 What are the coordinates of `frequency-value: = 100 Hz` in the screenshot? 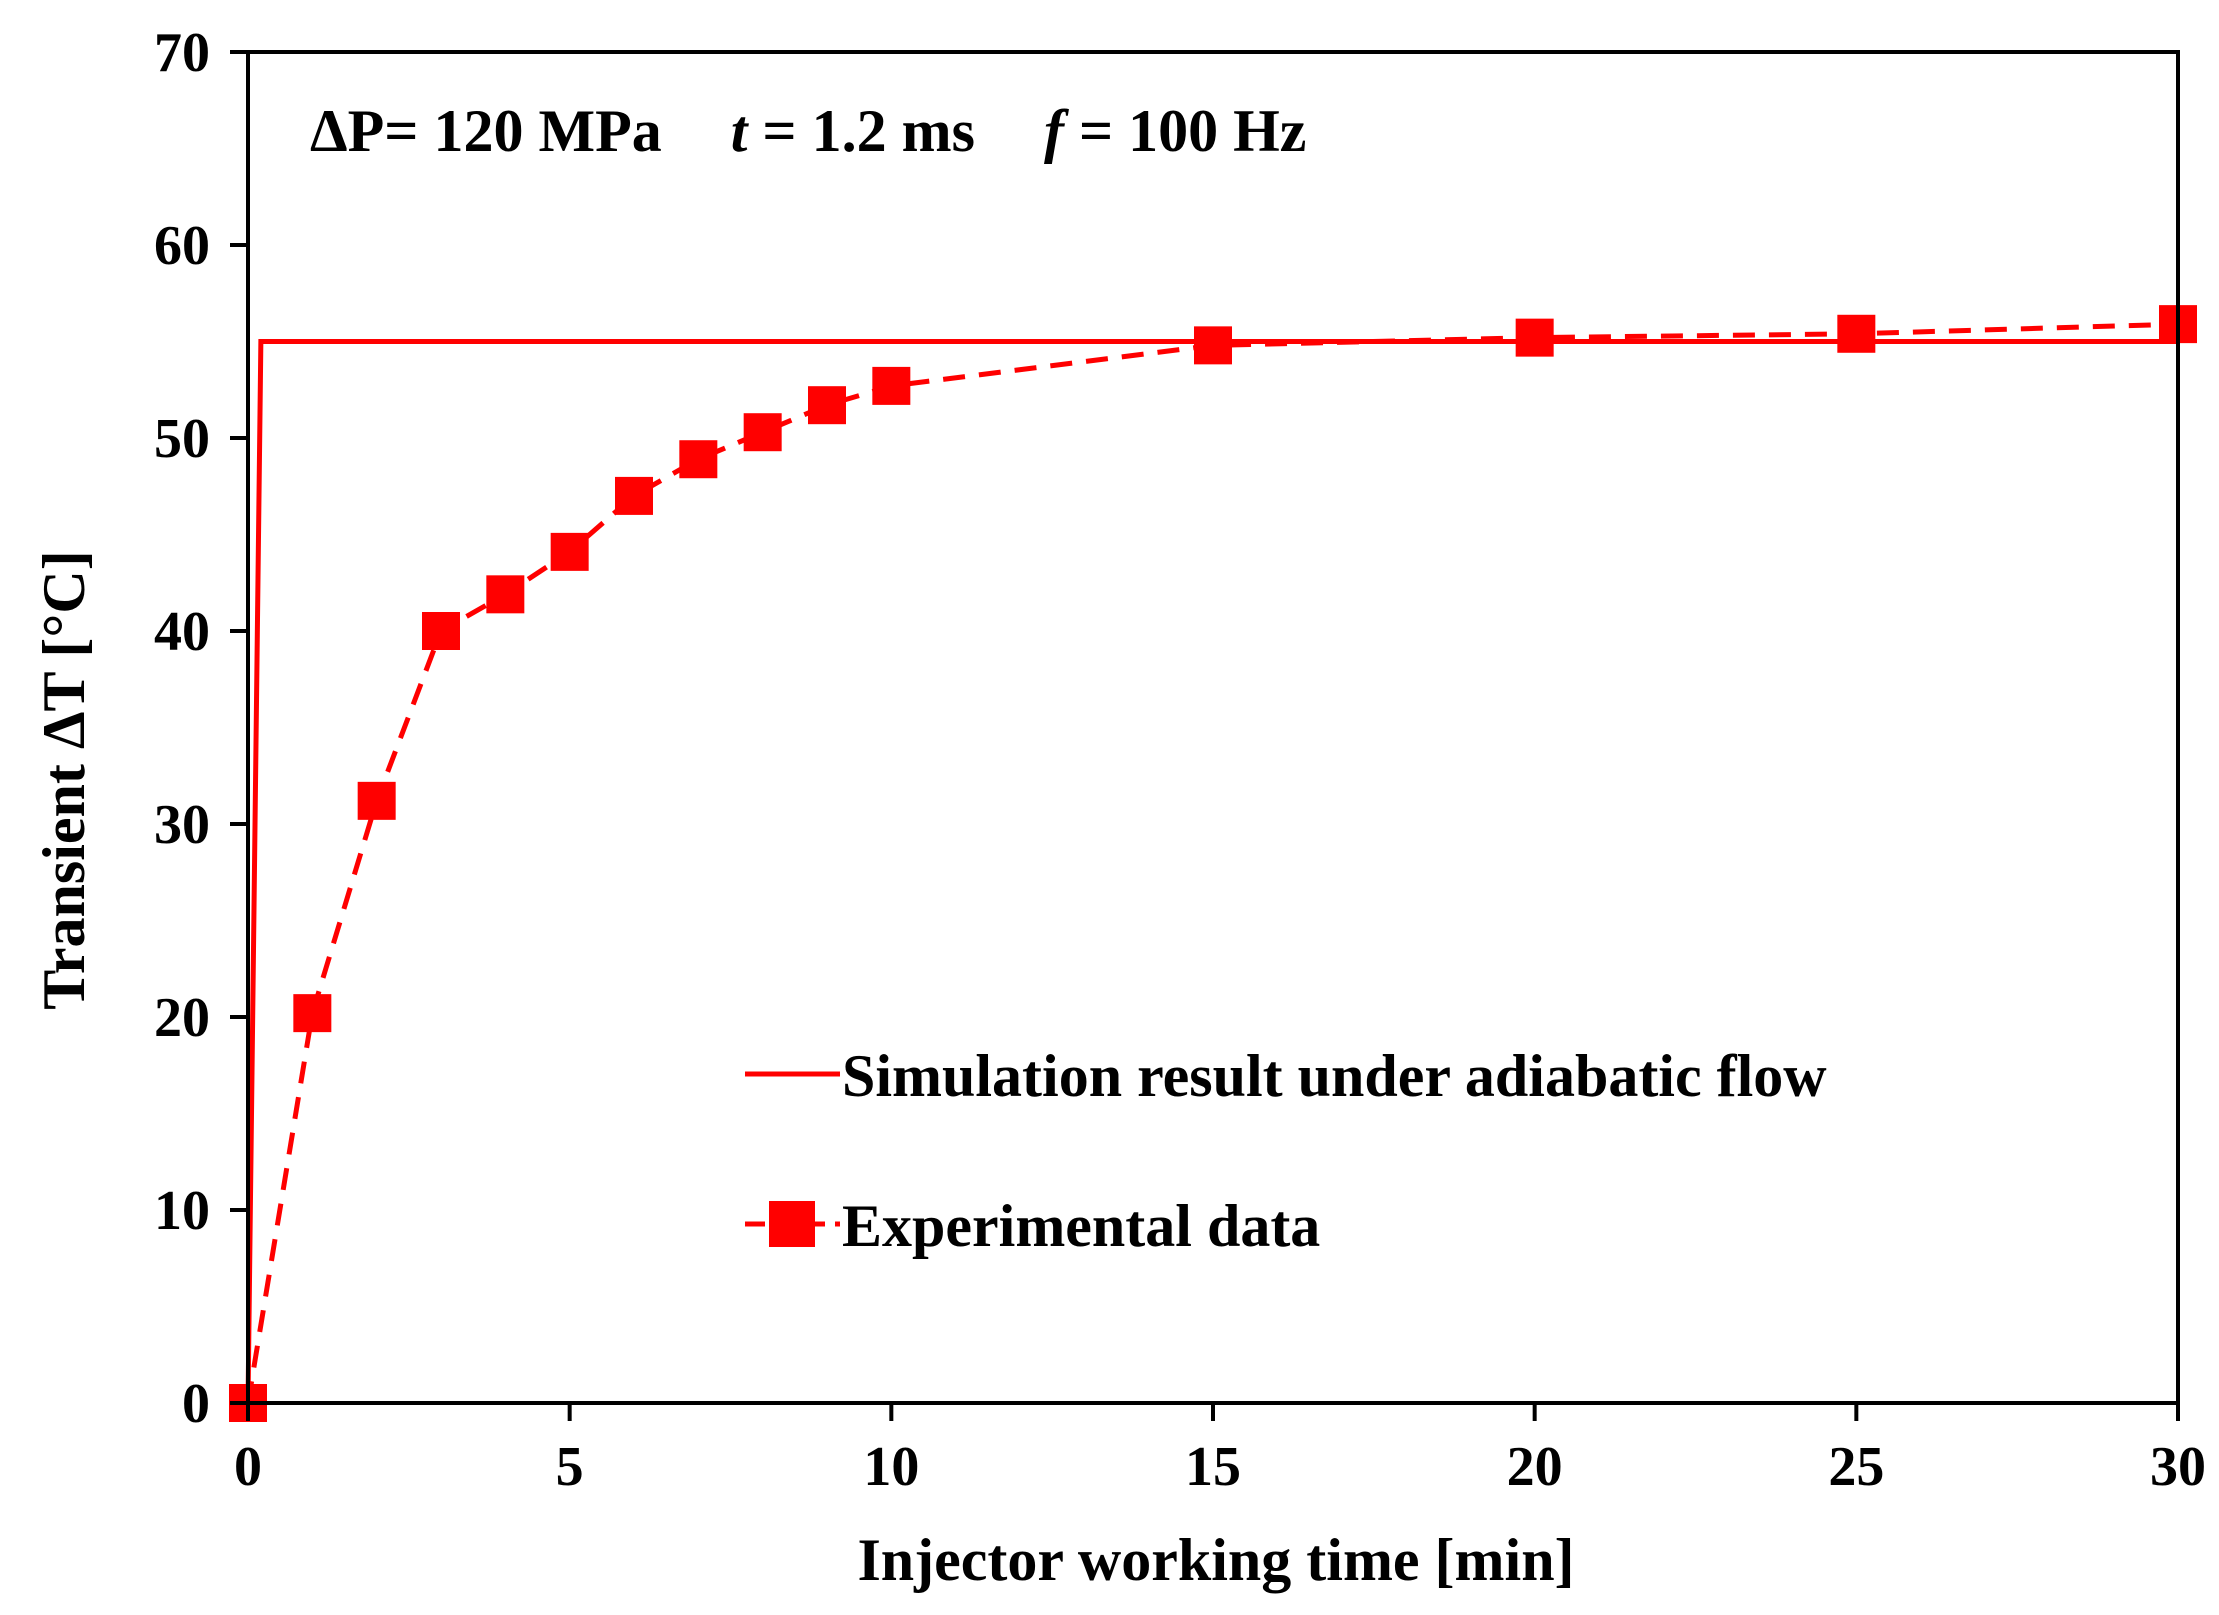 It's located at (1193, 131).